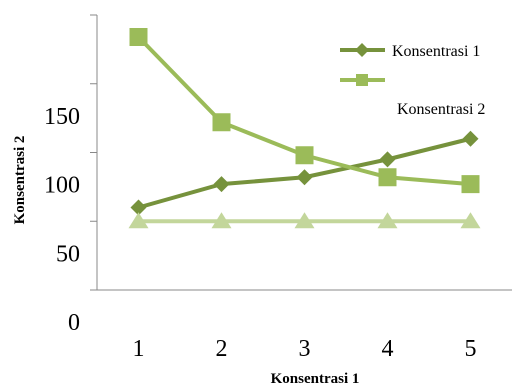 The width and height of the screenshot is (521, 385). Describe the element at coordinates (388, 349) in the screenshot. I see `x-tick-label: 4` at that location.